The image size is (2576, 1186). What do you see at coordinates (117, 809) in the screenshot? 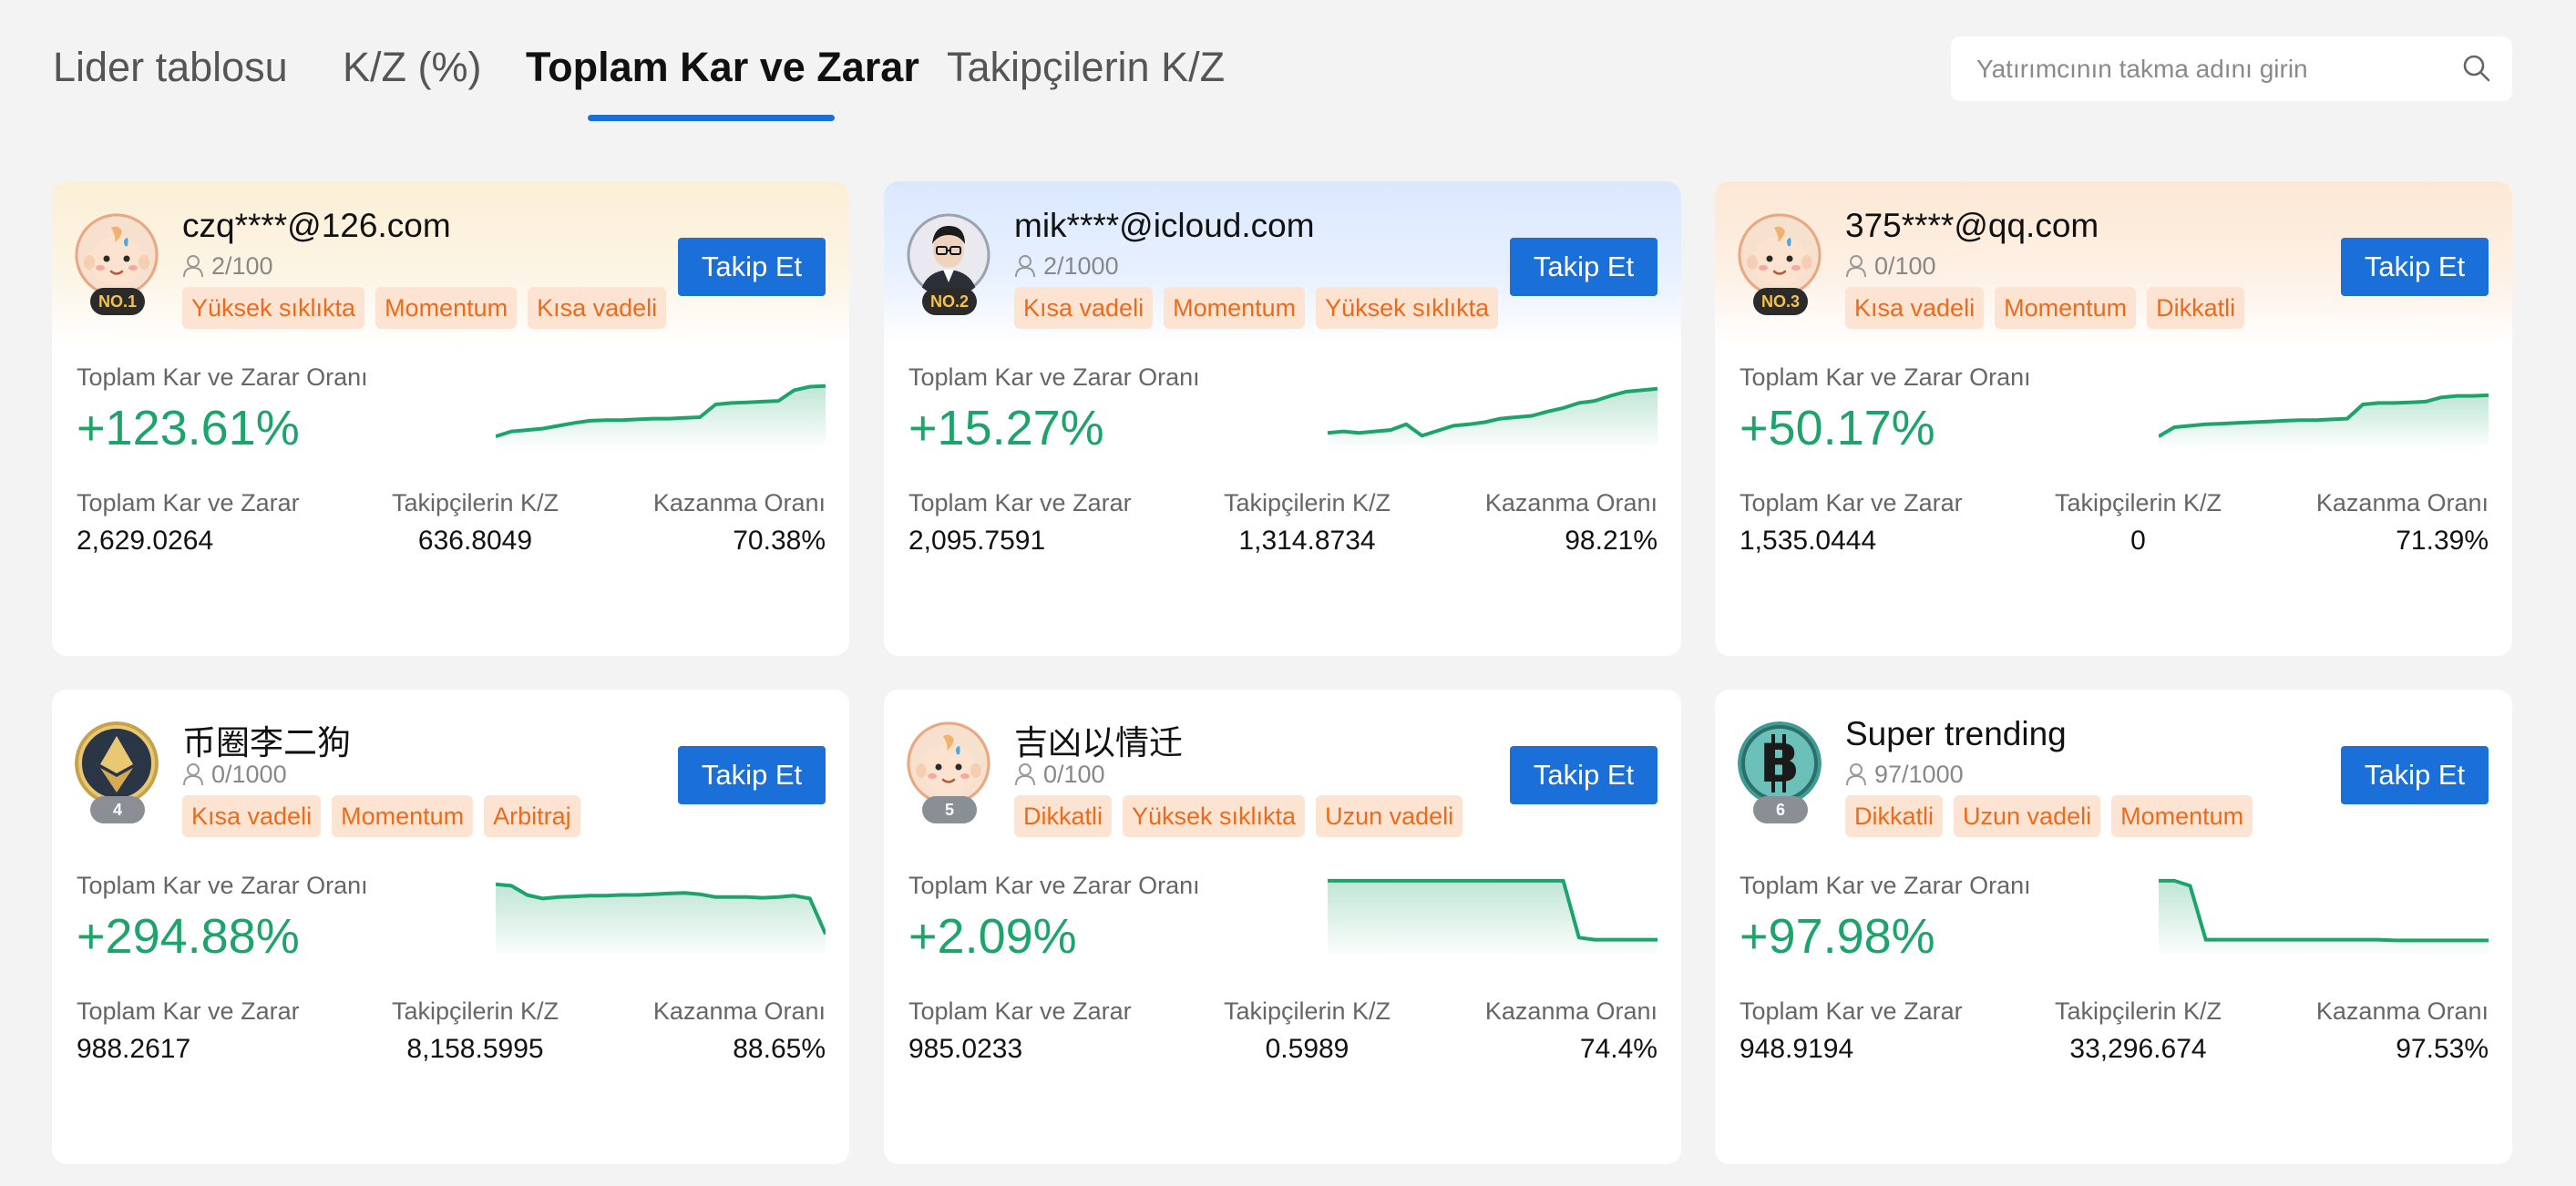
I see `rank-badge: 4` at bounding box center [117, 809].